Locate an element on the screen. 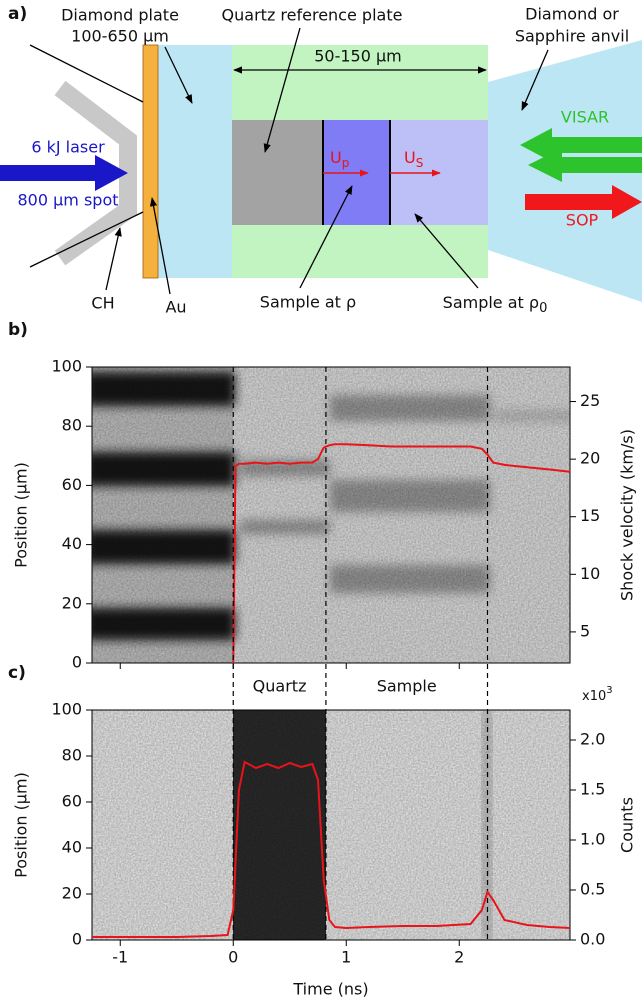 The width and height of the screenshot is (642, 1003). y2-scale: x103 is located at coordinates (597, 694).